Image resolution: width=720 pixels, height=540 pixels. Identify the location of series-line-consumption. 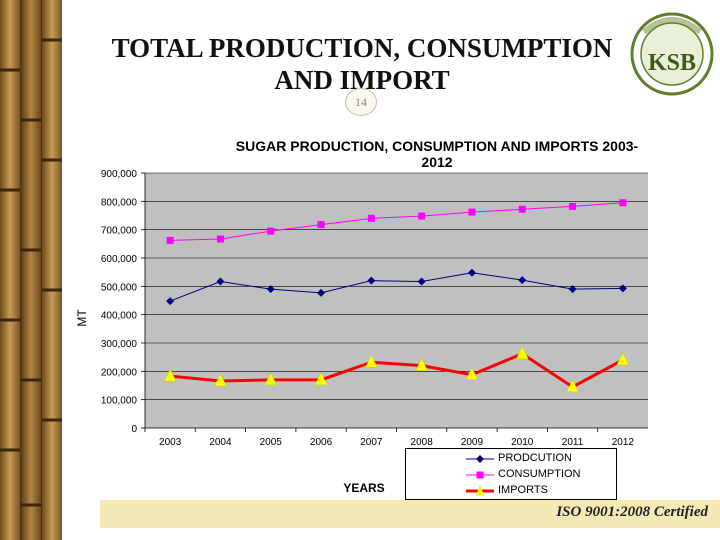
(396, 221).